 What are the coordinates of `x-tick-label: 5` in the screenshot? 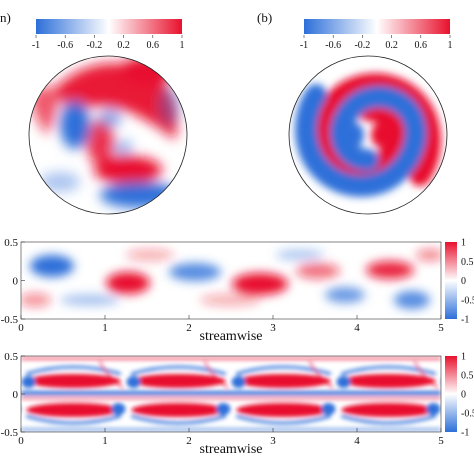 It's located at (441, 328).